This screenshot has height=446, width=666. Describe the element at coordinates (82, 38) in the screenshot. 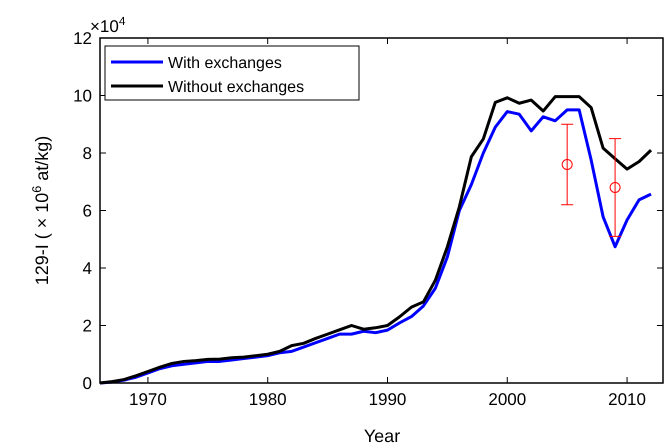

I see `y-tick-label: 12` at that location.